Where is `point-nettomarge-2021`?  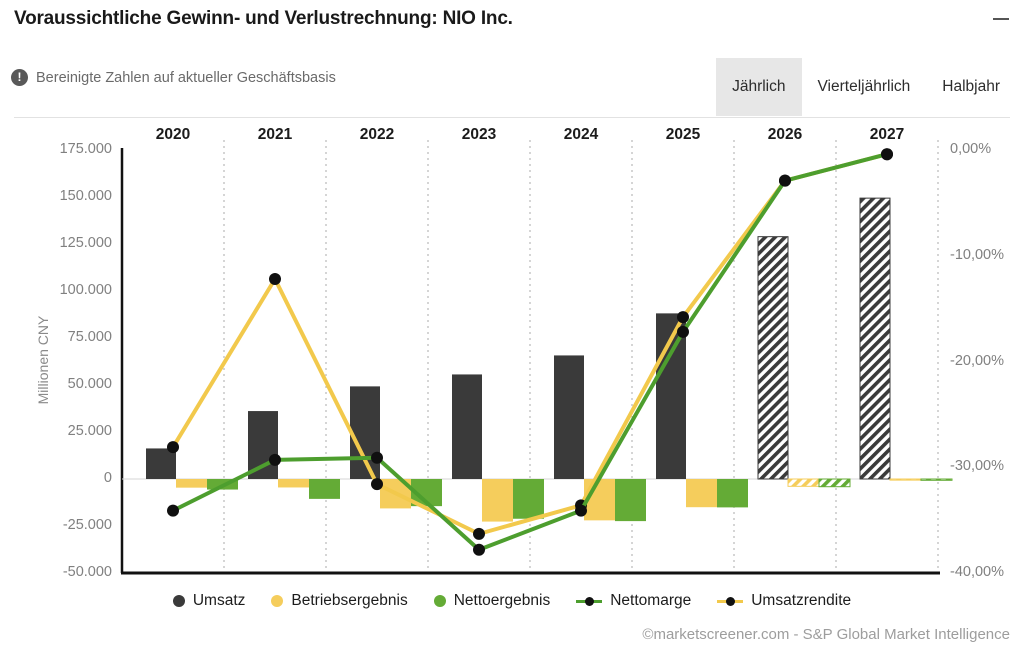 point-nettomarge-2021 is located at coordinates (275, 459).